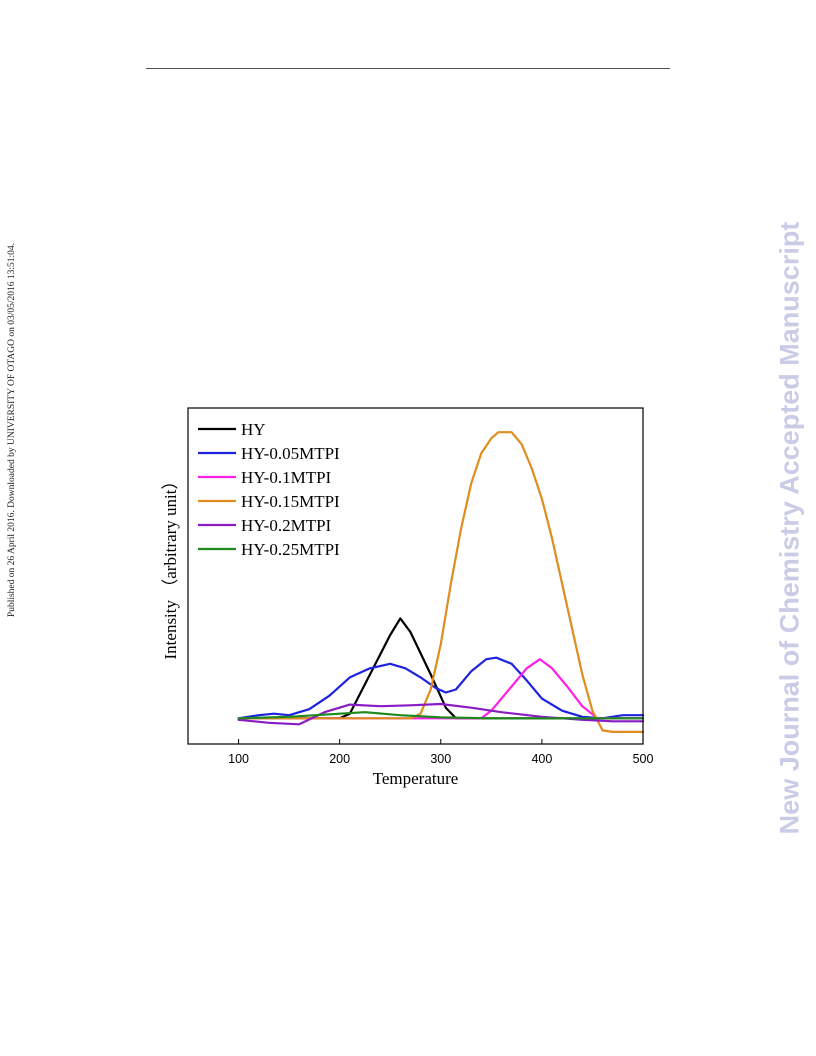  I want to click on series-layer, so click(441, 582).